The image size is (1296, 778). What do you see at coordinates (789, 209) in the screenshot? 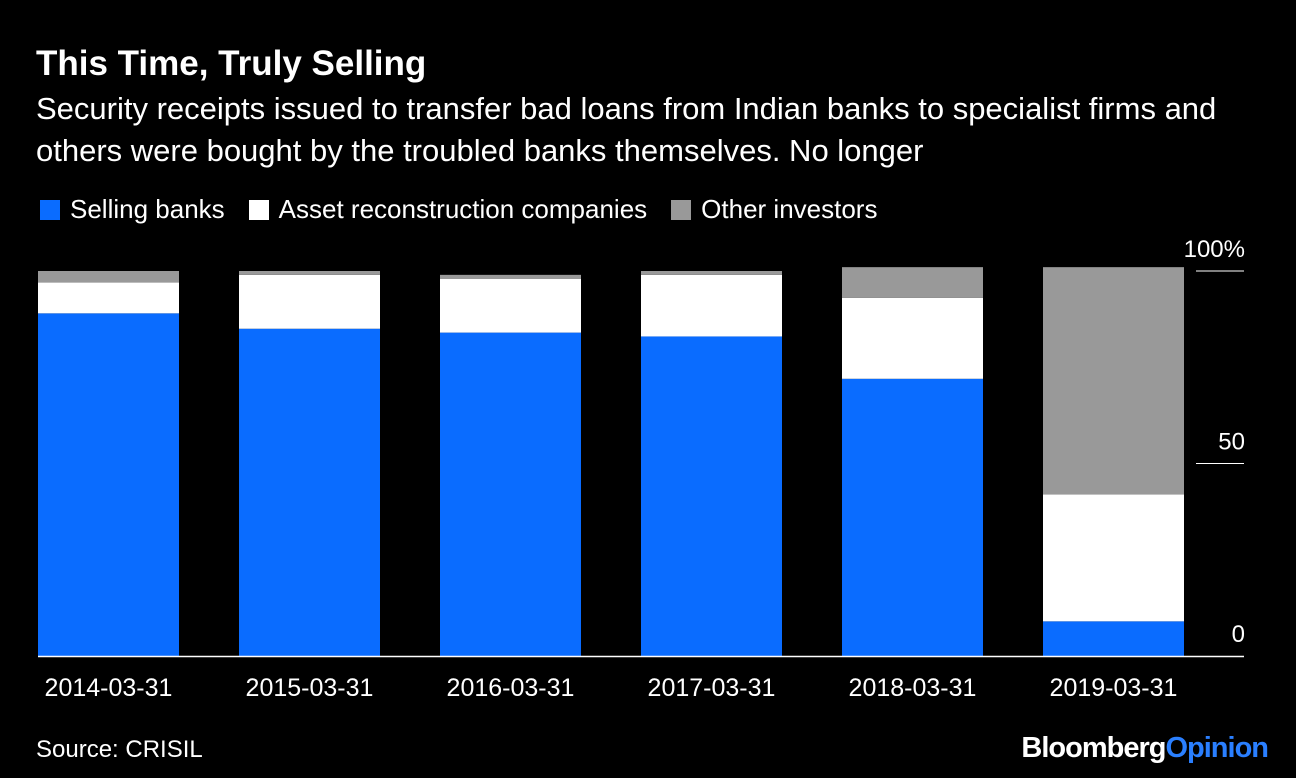
I see `legend-label-other-investors: Other investors` at bounding box center [789, 209].